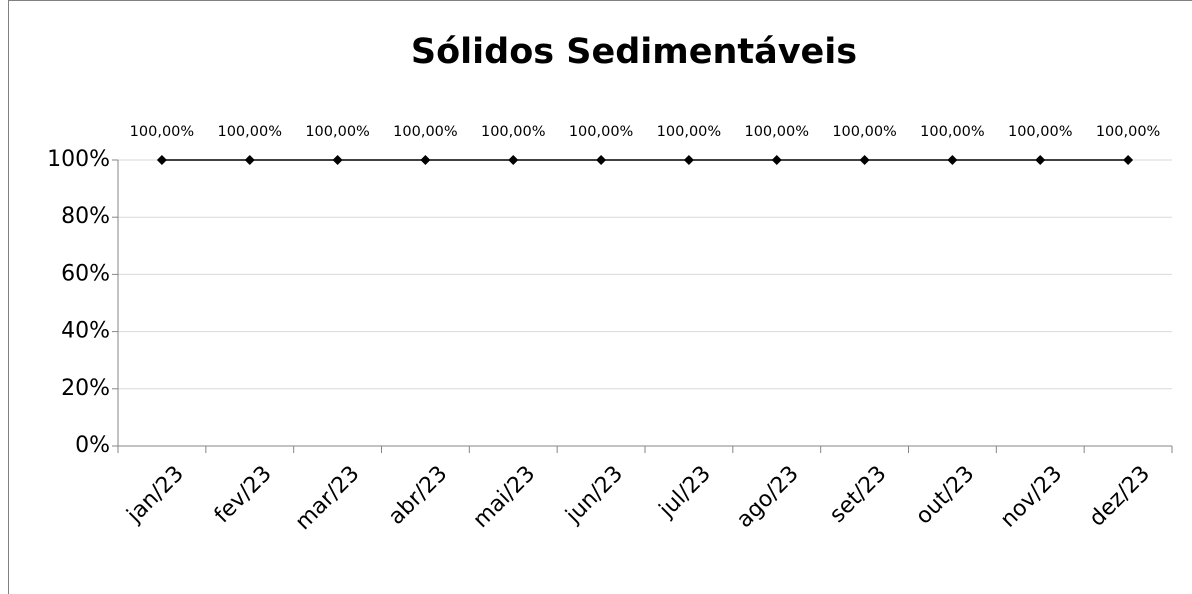 The height and width of the screenshot is (594, 1192). Describe the element at coordinates (594, 494) in the screenshot. I see `x-tick-label: jun/23` at that location.